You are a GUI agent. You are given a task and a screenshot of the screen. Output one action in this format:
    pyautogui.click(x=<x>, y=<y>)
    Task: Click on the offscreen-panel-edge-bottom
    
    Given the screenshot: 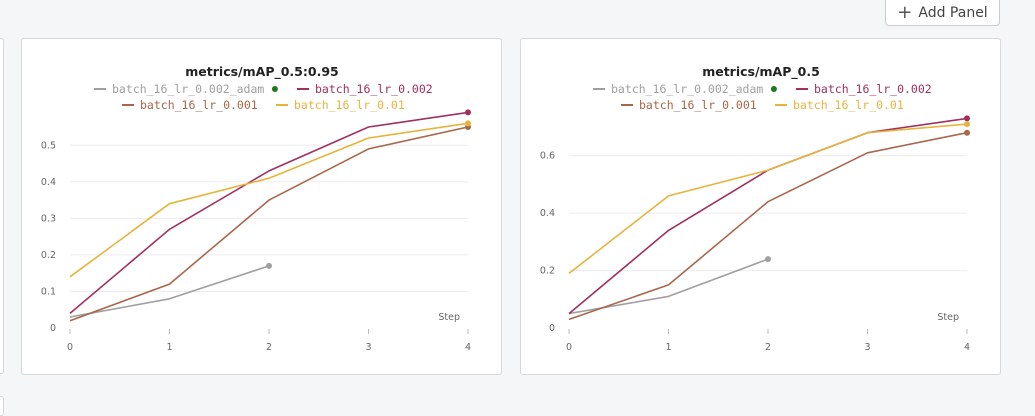 What is the action you would take?
    pyautogui.click(x=2, y=406)
    